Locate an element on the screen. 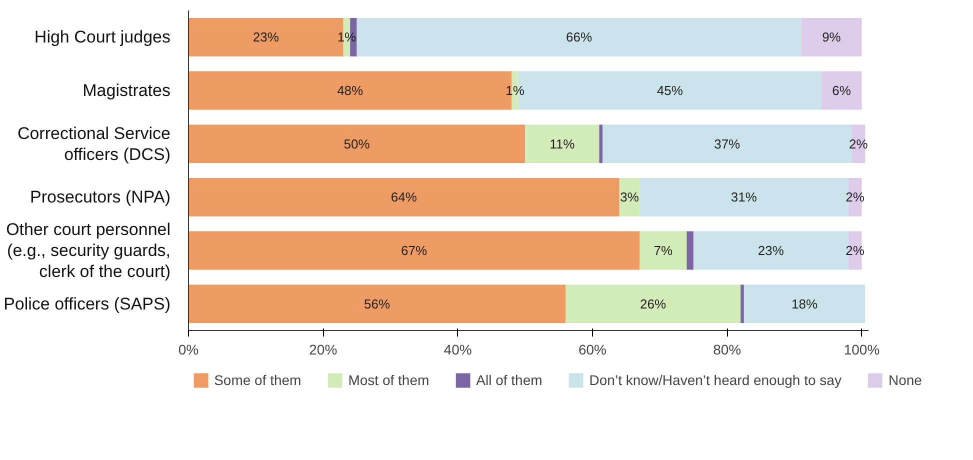 This screenshot has height=460, width=973. data-label: 9% is located at coordinates (832, 37).